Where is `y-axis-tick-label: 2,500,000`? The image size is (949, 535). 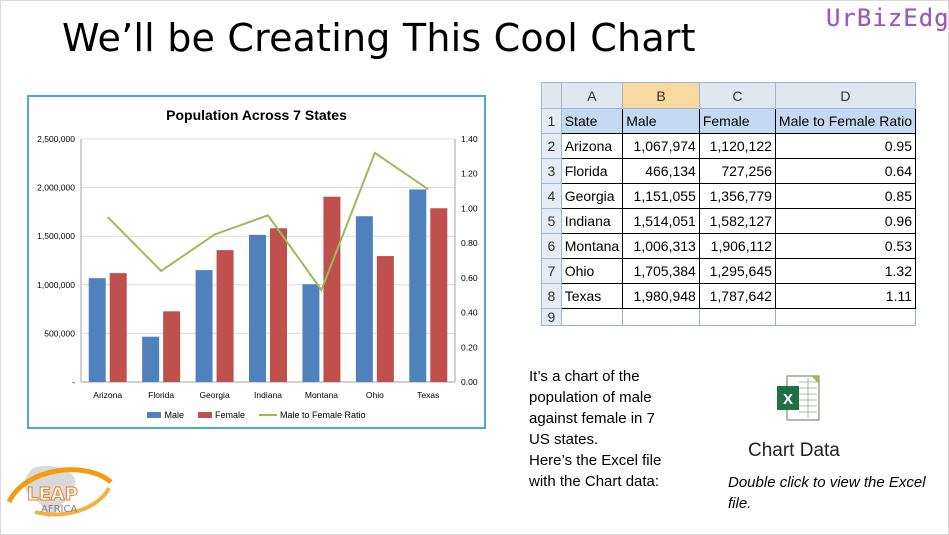
y-axis-tick-label: 2,500,000 is located at coordinates (56, 139).